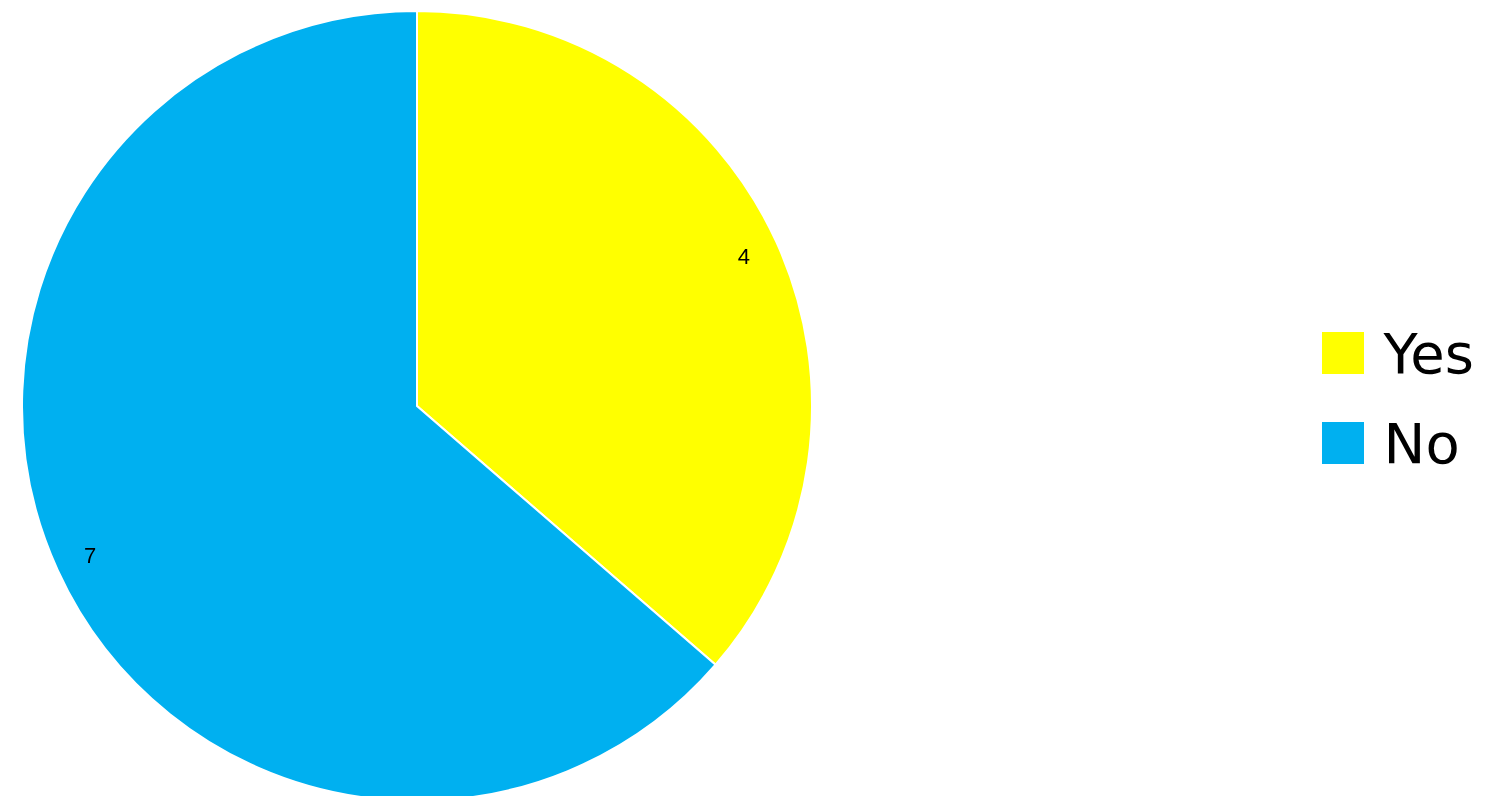 This screenshot has height=796, width=1499. Describe the element at coordinates (744, 257) in the screenshot. I see `data-label: 4` at that location.